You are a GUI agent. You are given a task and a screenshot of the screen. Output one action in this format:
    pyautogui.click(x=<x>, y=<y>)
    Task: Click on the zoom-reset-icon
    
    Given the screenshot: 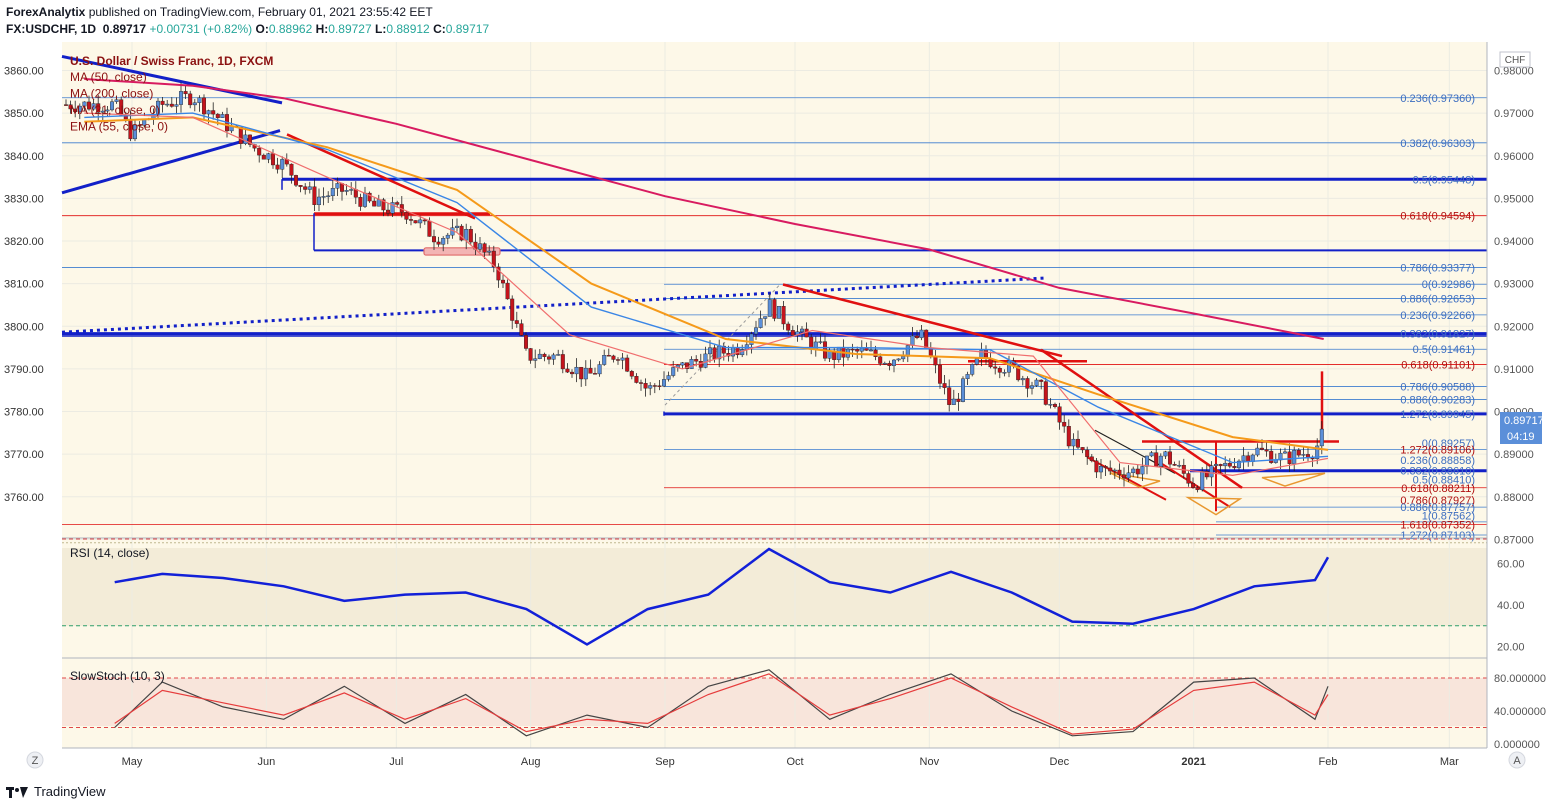 What is the action you would take?
    pyautogui.click(x=35, y=760)
    